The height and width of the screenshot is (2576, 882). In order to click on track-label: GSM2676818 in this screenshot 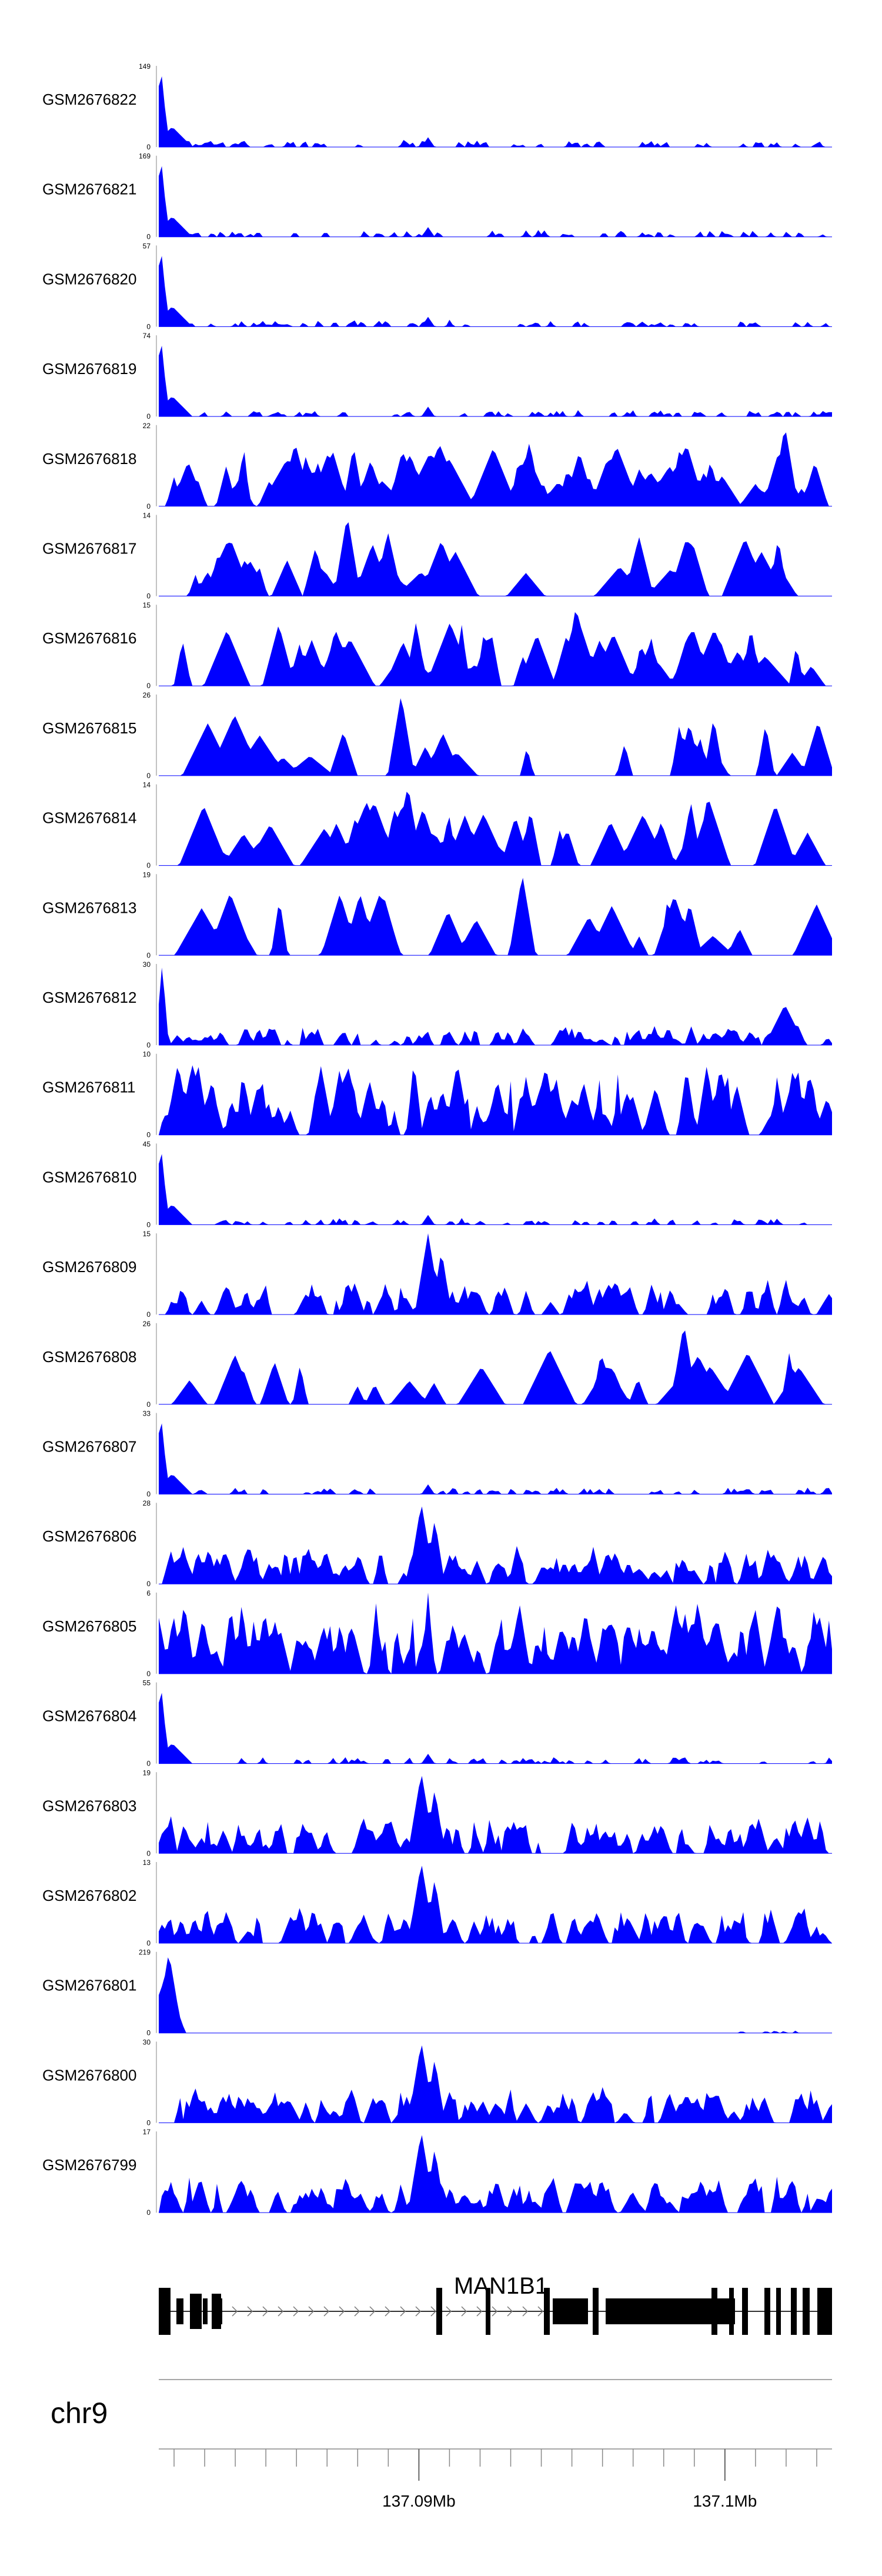, I will do `click(89, 459)`.